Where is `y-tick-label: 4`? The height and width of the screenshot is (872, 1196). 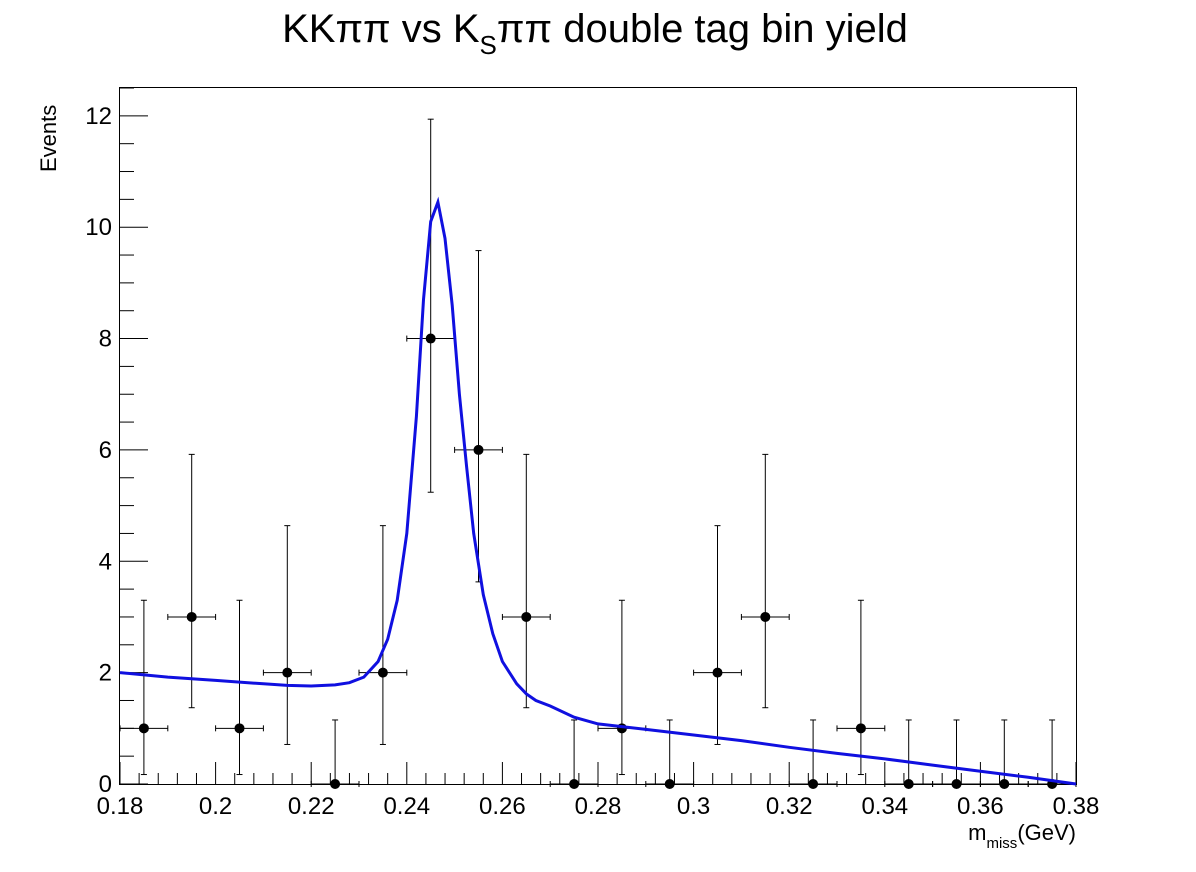
y-tick-label: 4 is located at coordinates (105, 561).